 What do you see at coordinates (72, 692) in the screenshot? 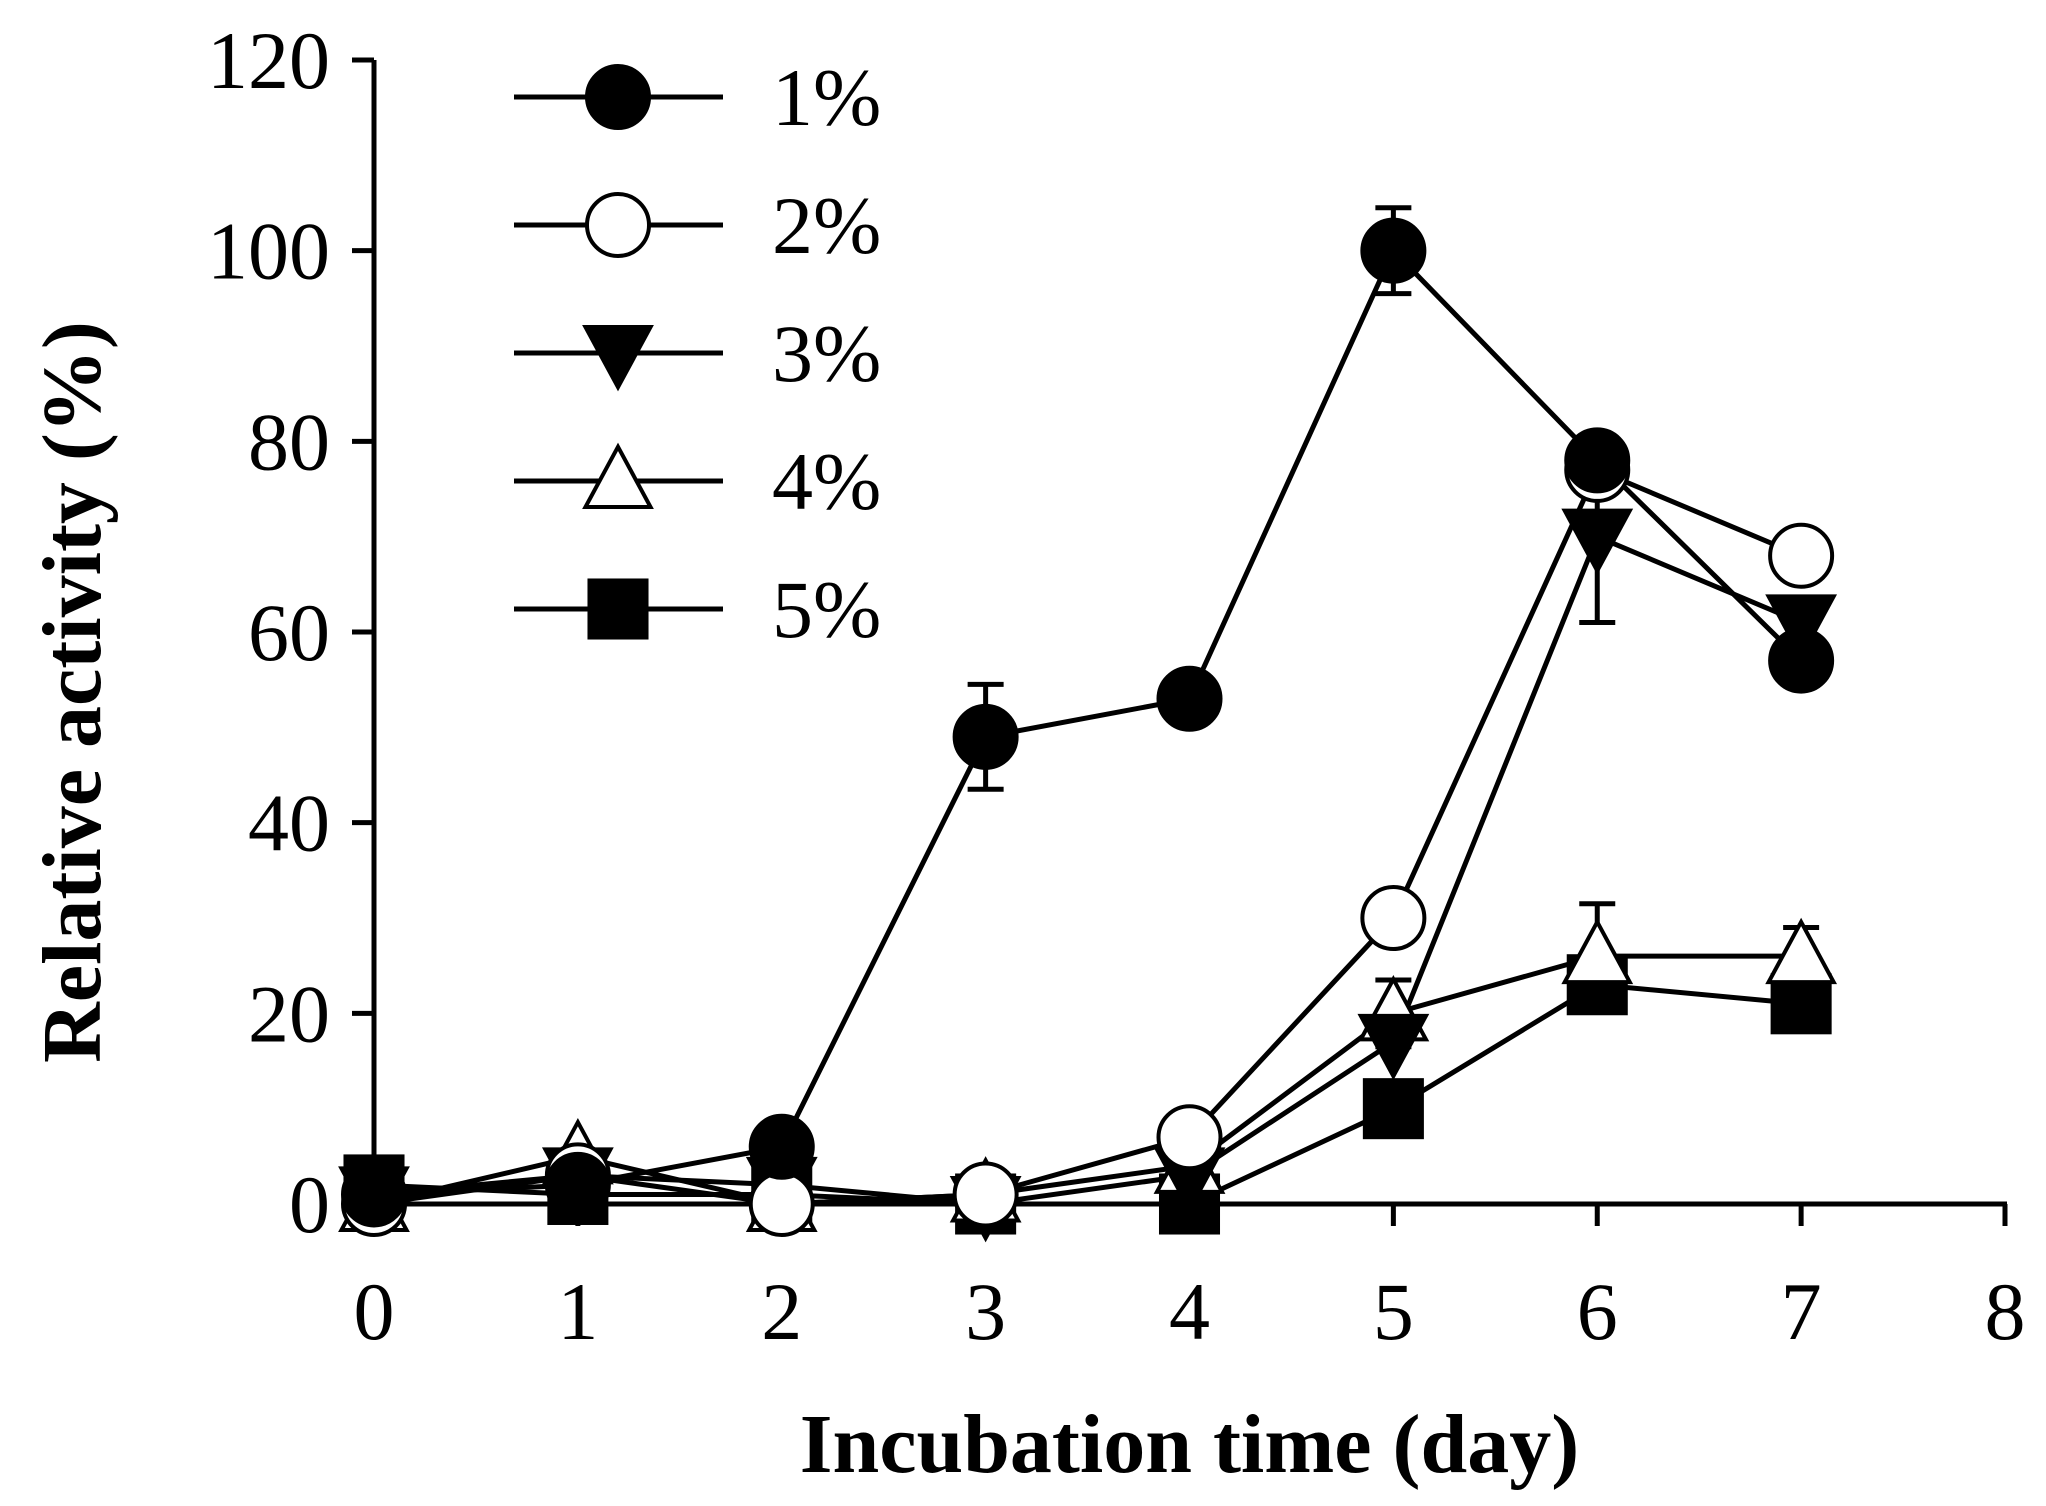
I see `y-axis-title: Relative activity (%)` at bounding box center [72, 692].